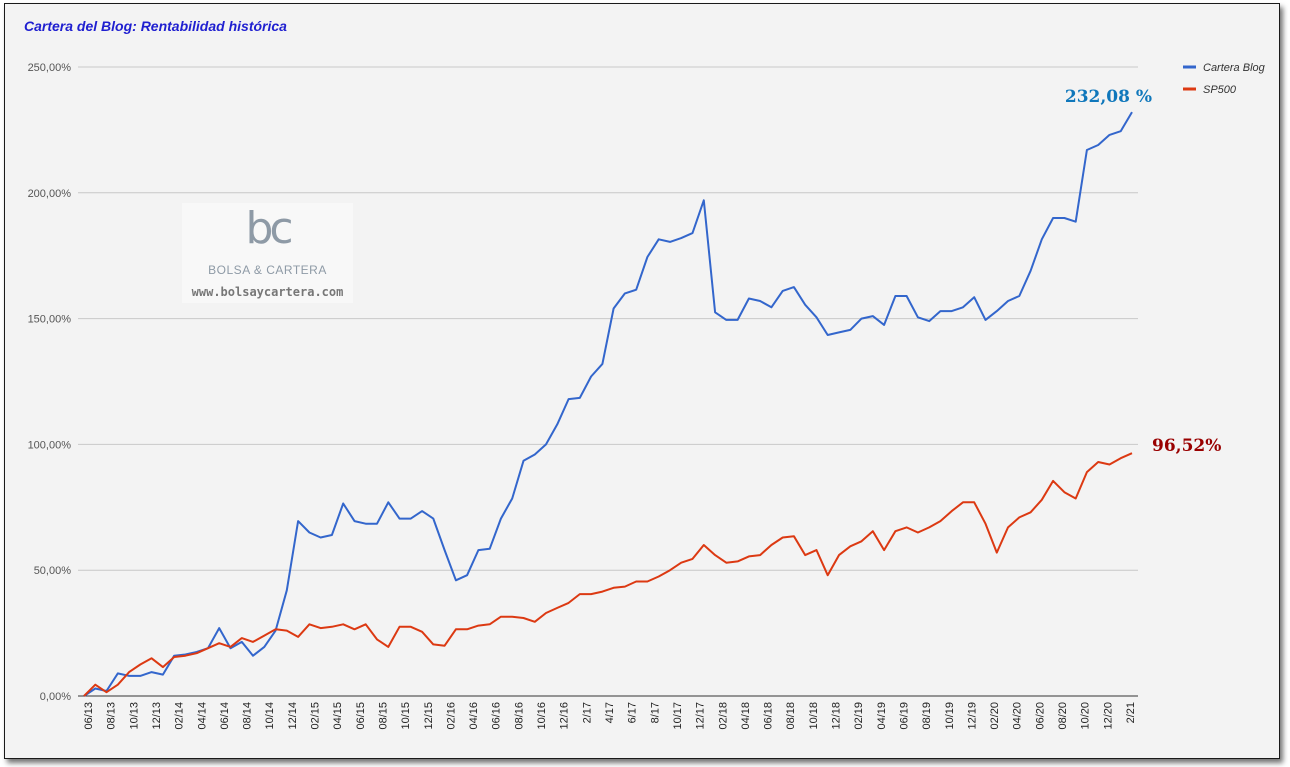 The width and height of the screenshot is (1290, 767). I want to click on legend-label: SP500, so click(1220, 90).